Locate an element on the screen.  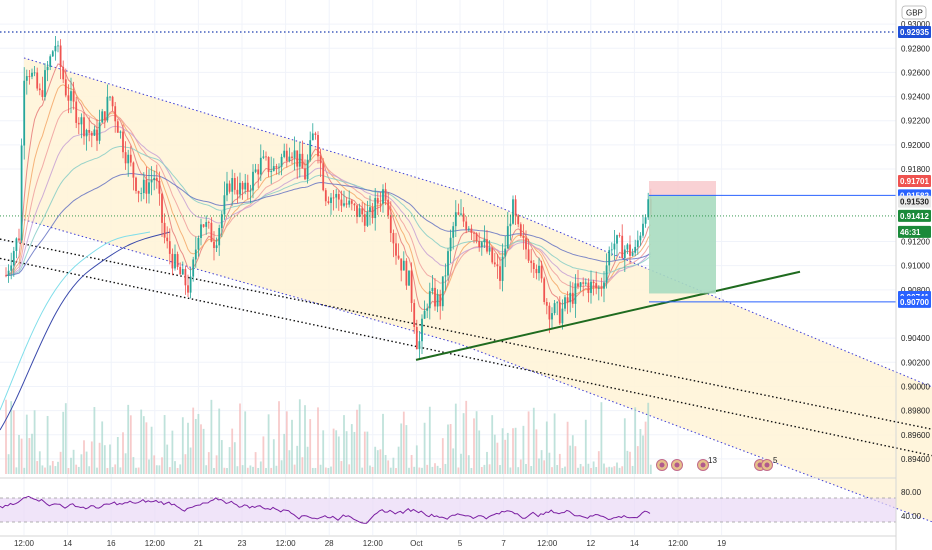
time-axis-label: 28 is located at coordinates (329, 543).